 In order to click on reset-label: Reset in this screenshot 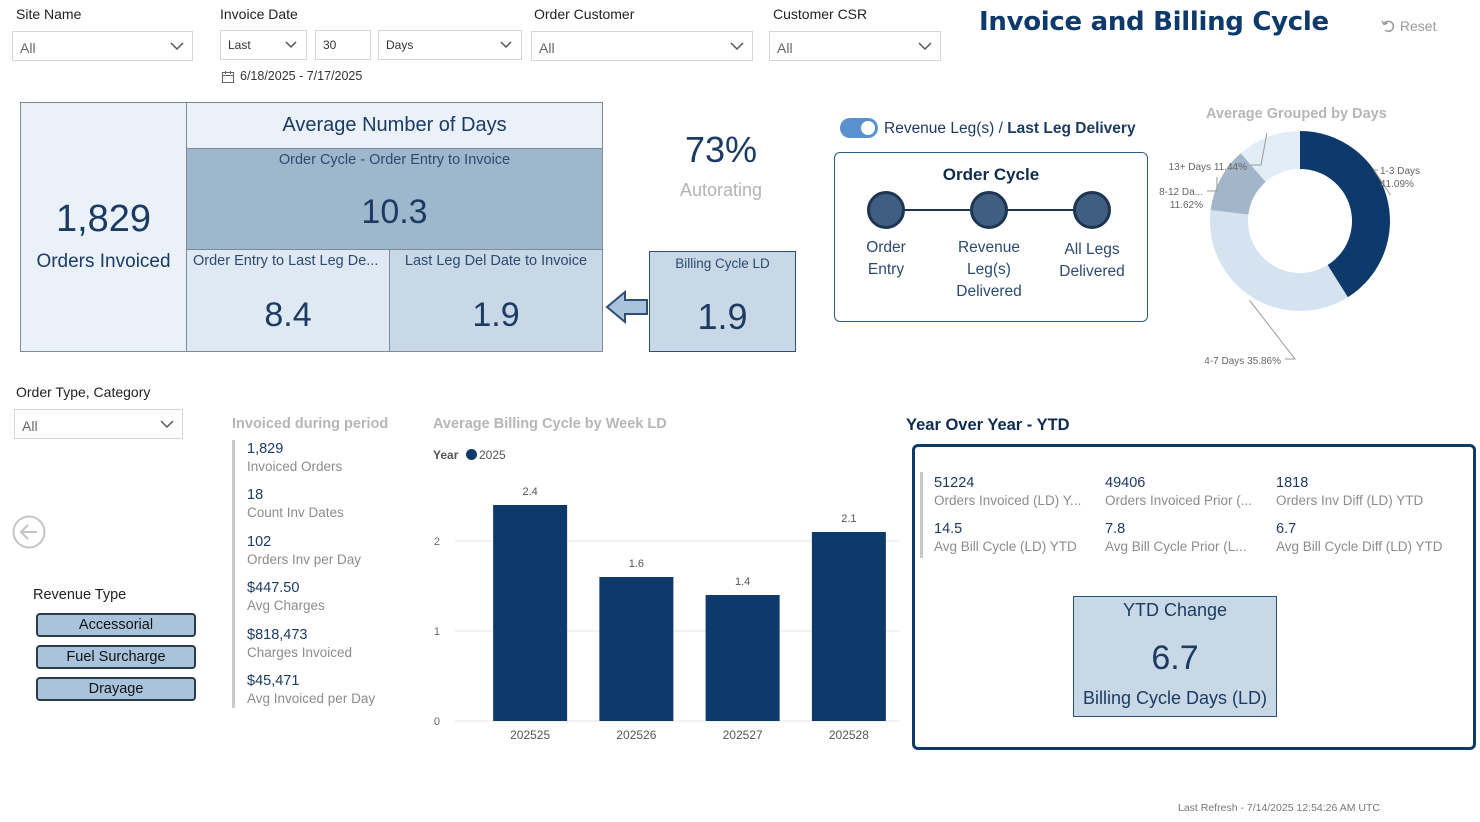, I will do `click(1418, 26)`.